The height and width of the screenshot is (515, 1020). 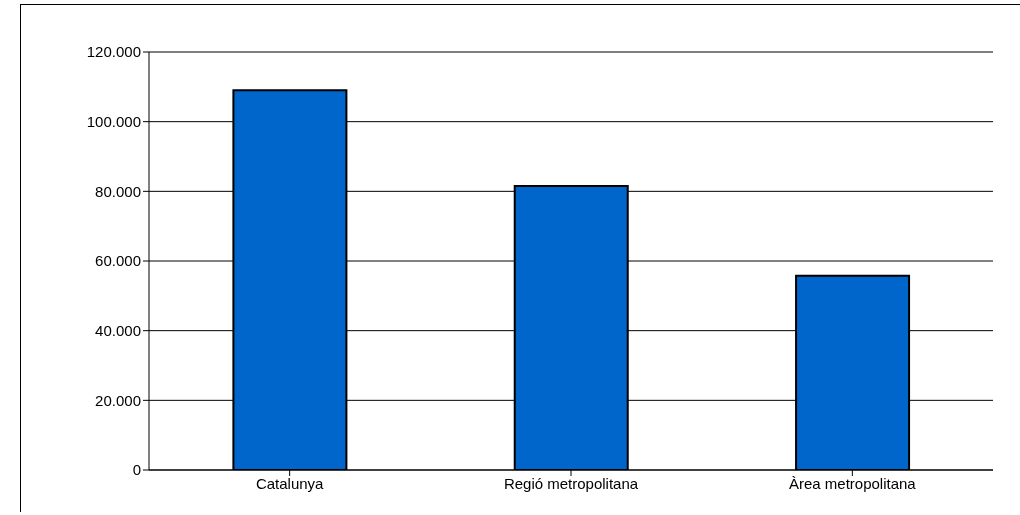 I want to click on x-tick-label: Catalunya, so click(x=290, y=483).